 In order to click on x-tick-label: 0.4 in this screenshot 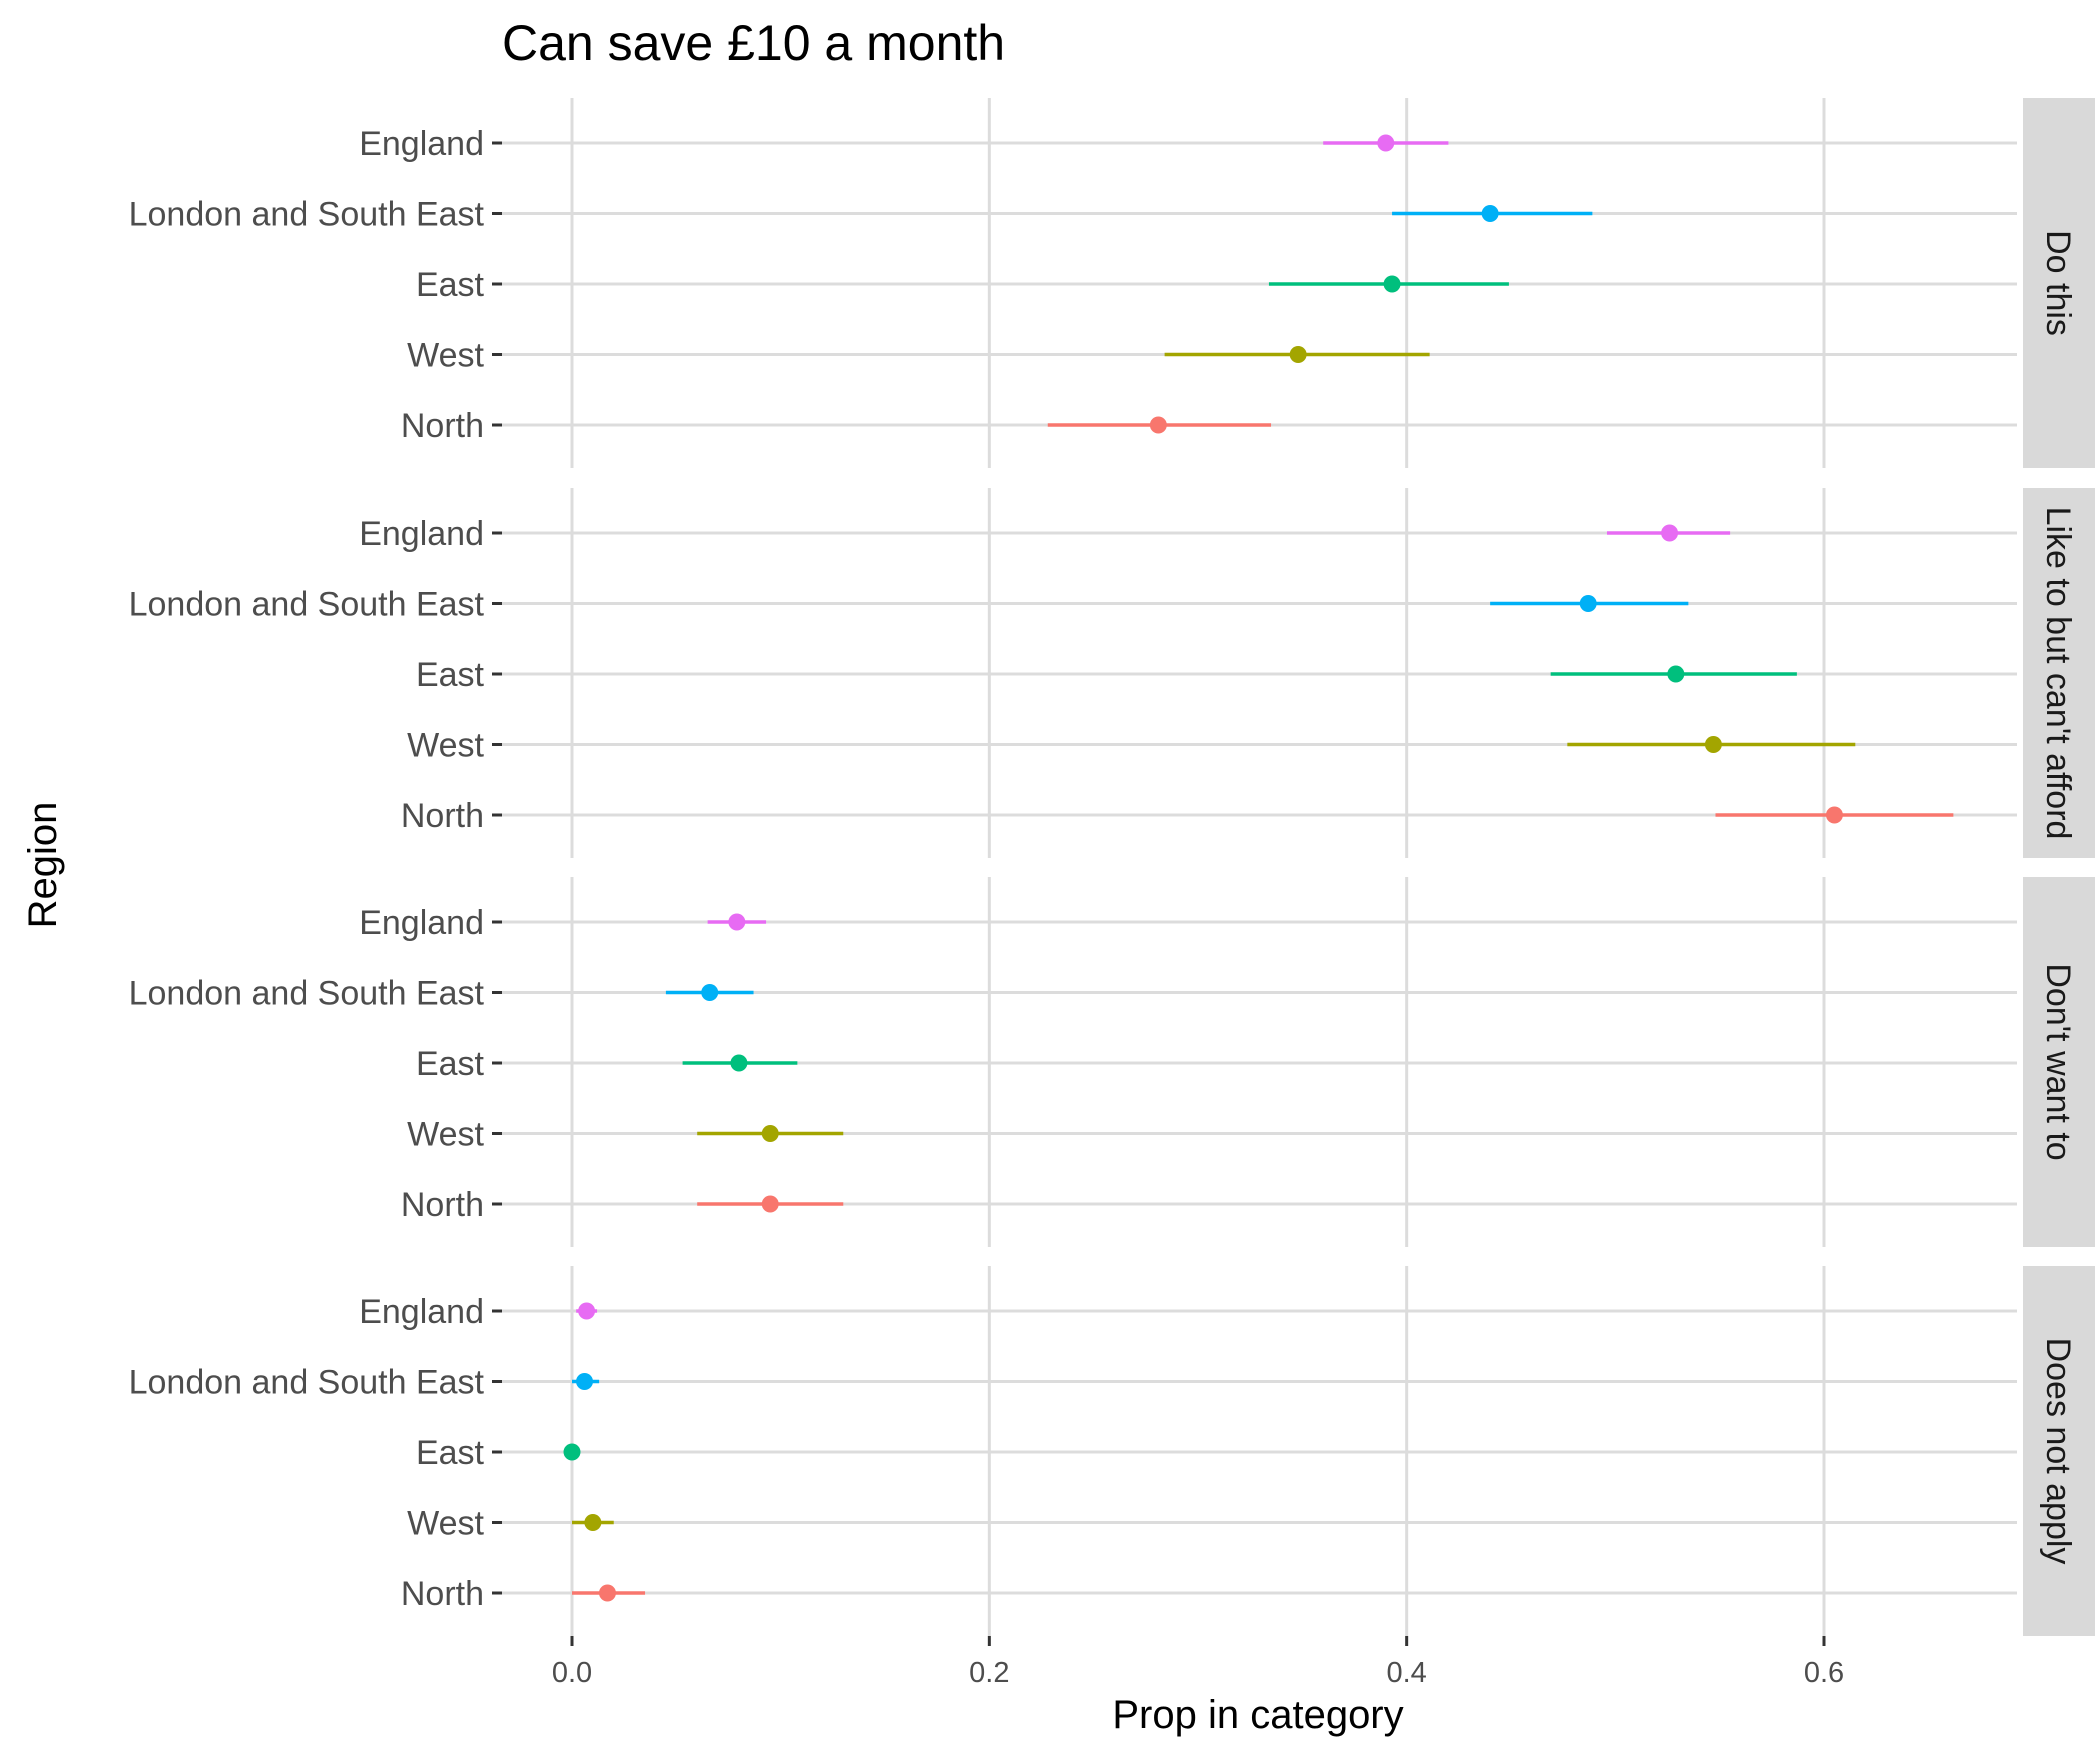, I will do `click(1407, 1673)`.